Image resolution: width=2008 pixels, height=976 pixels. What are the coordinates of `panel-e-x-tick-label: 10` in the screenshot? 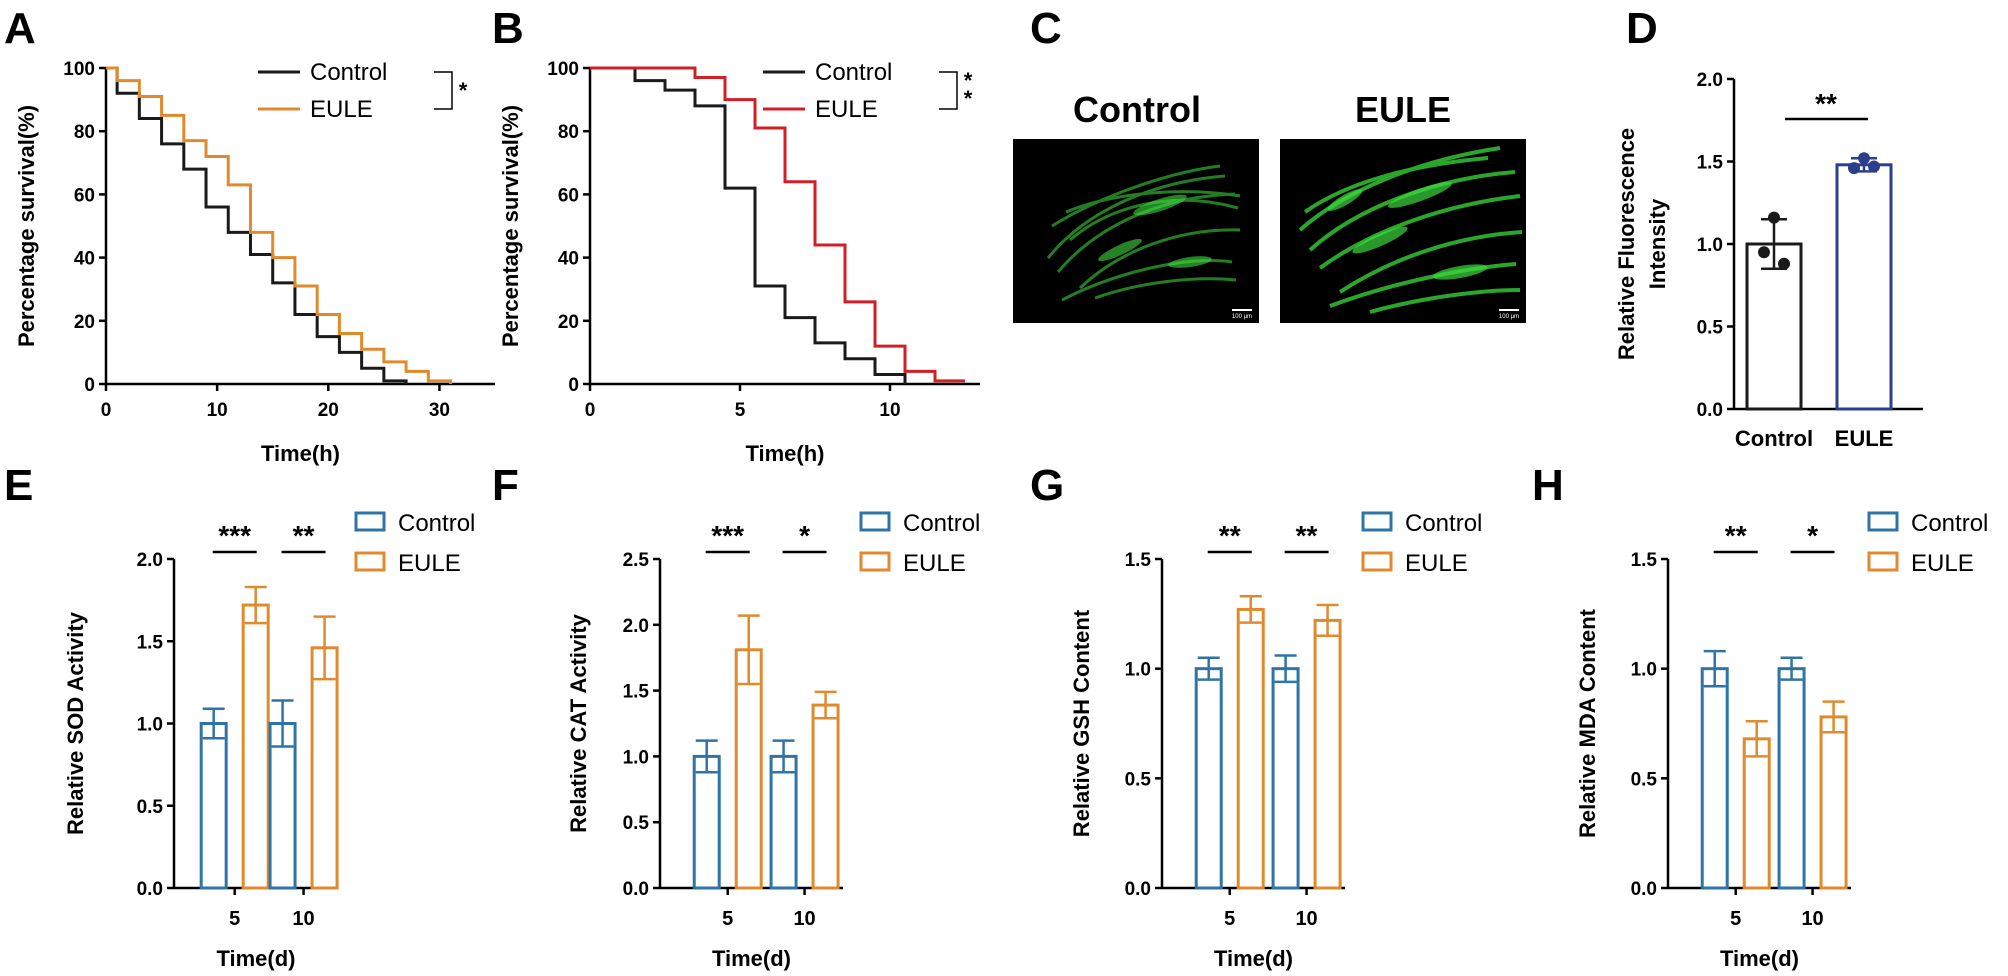 It's located at (303, 919).